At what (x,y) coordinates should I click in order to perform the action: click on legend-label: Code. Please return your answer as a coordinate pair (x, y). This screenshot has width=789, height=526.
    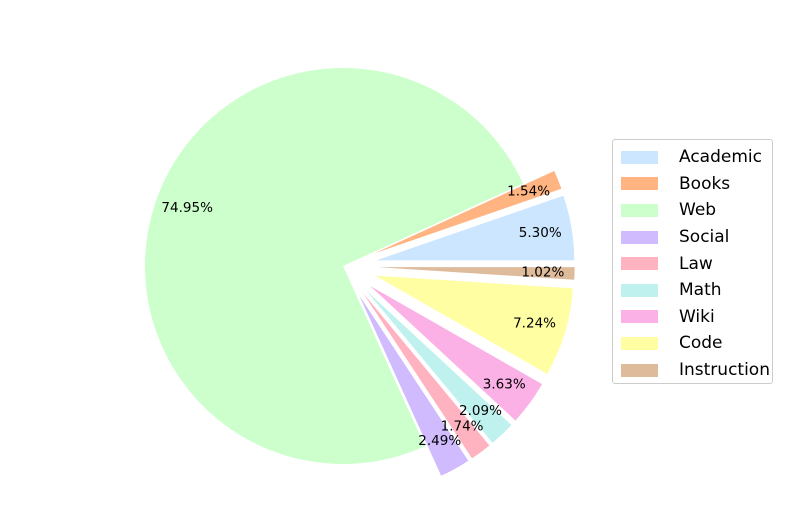
    Looking at the image, I should click on (701, 343).